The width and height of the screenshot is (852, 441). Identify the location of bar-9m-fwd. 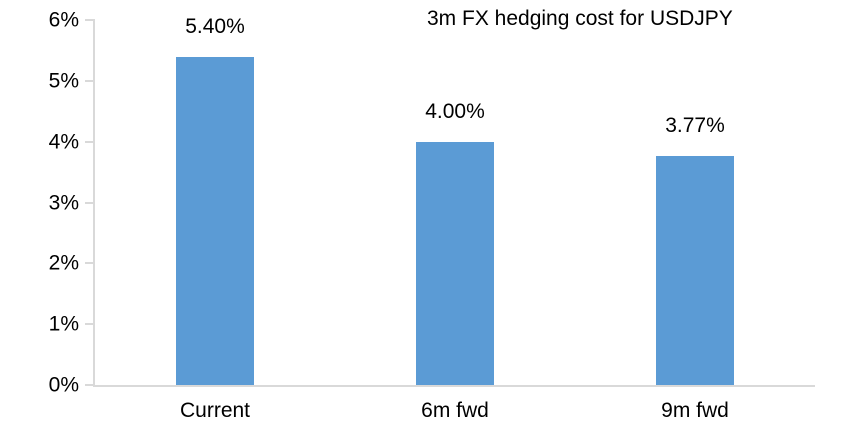
(695, 270).